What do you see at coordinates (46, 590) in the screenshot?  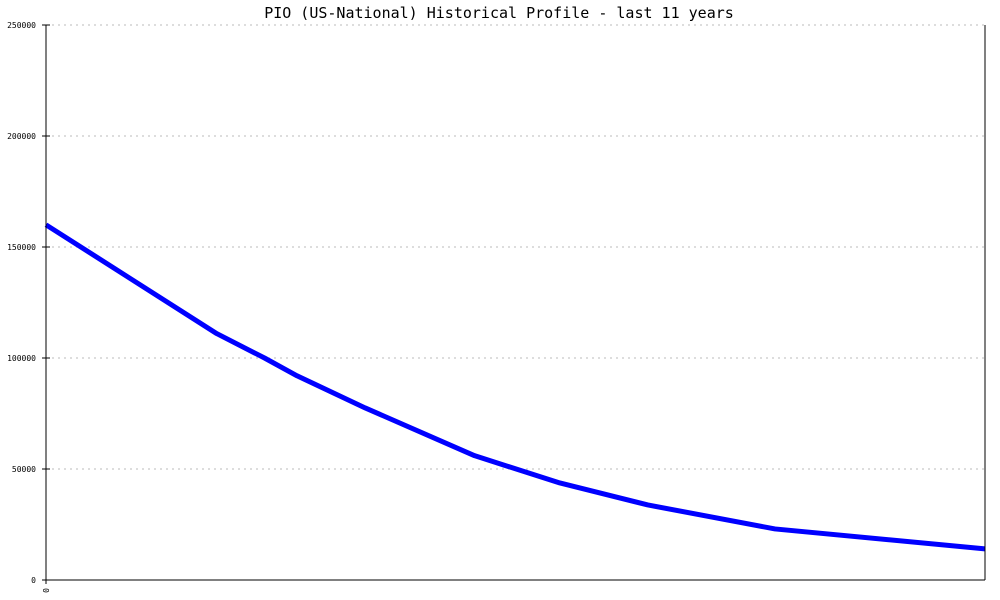 I see `x-tick-label: 0` at bounding box center [46, 590].